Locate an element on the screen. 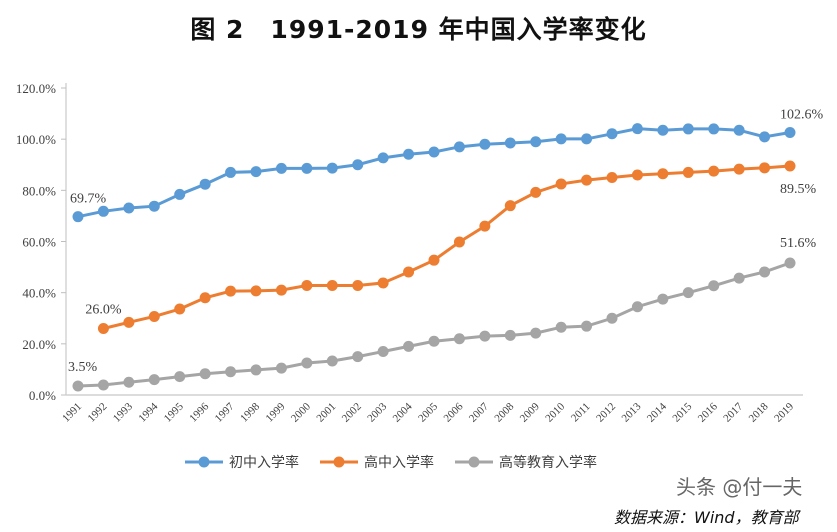 The height and width of the screenshot is (532, 837). x-tick-label: 2001 is located at coordinates (326, 413).